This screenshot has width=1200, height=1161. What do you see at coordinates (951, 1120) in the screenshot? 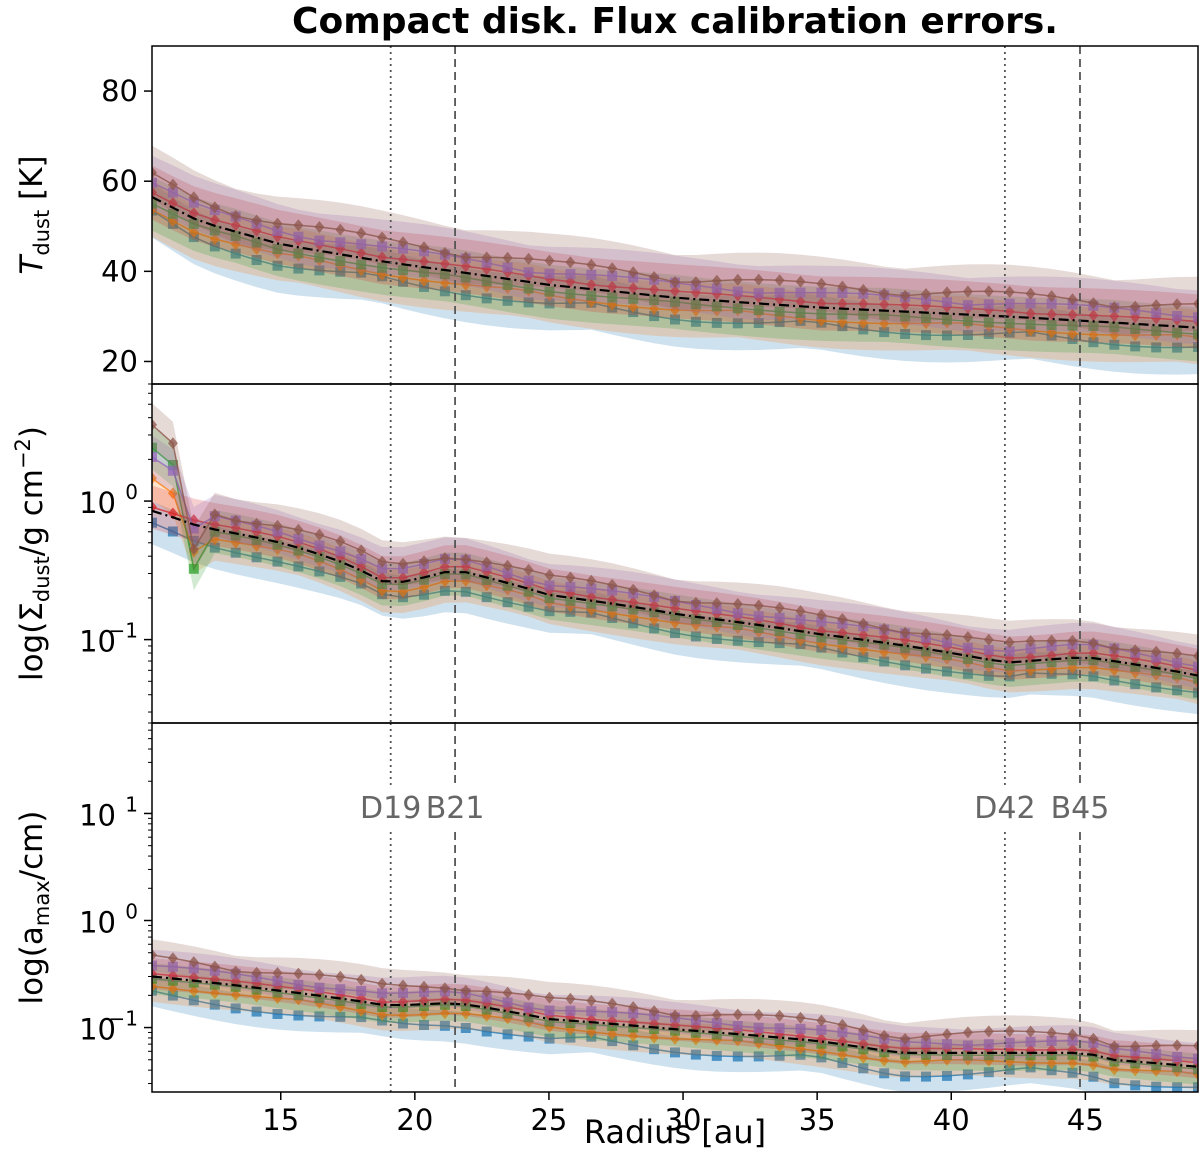
I see `x-tick-label: 40` at bounding box center [951, 1120].